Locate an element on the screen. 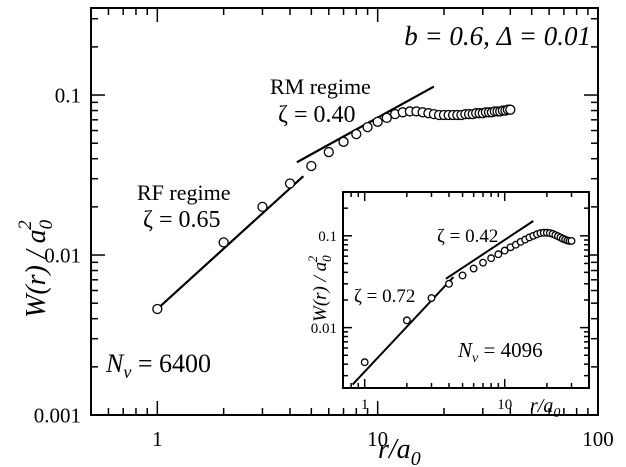  inset-y-tick-label: 0.1 is located at coordinates (327, 237).